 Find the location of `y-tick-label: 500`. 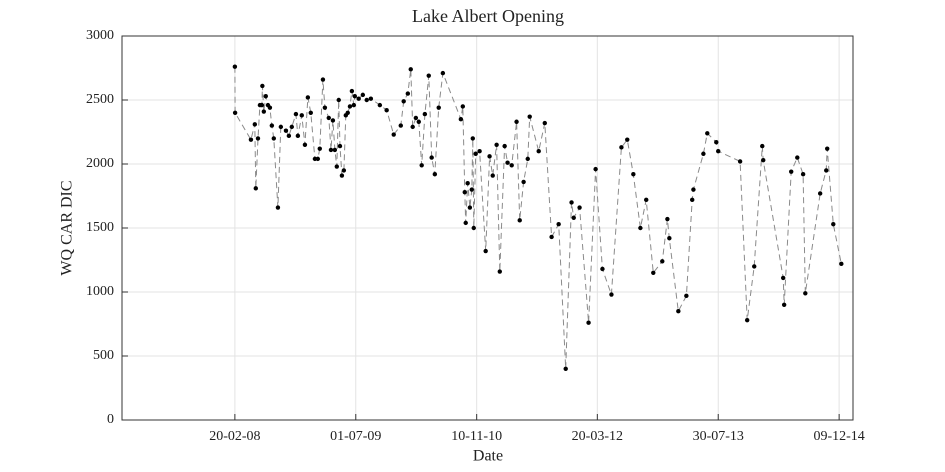

y-tick-label: 500 is located at coordinates (103, 355).